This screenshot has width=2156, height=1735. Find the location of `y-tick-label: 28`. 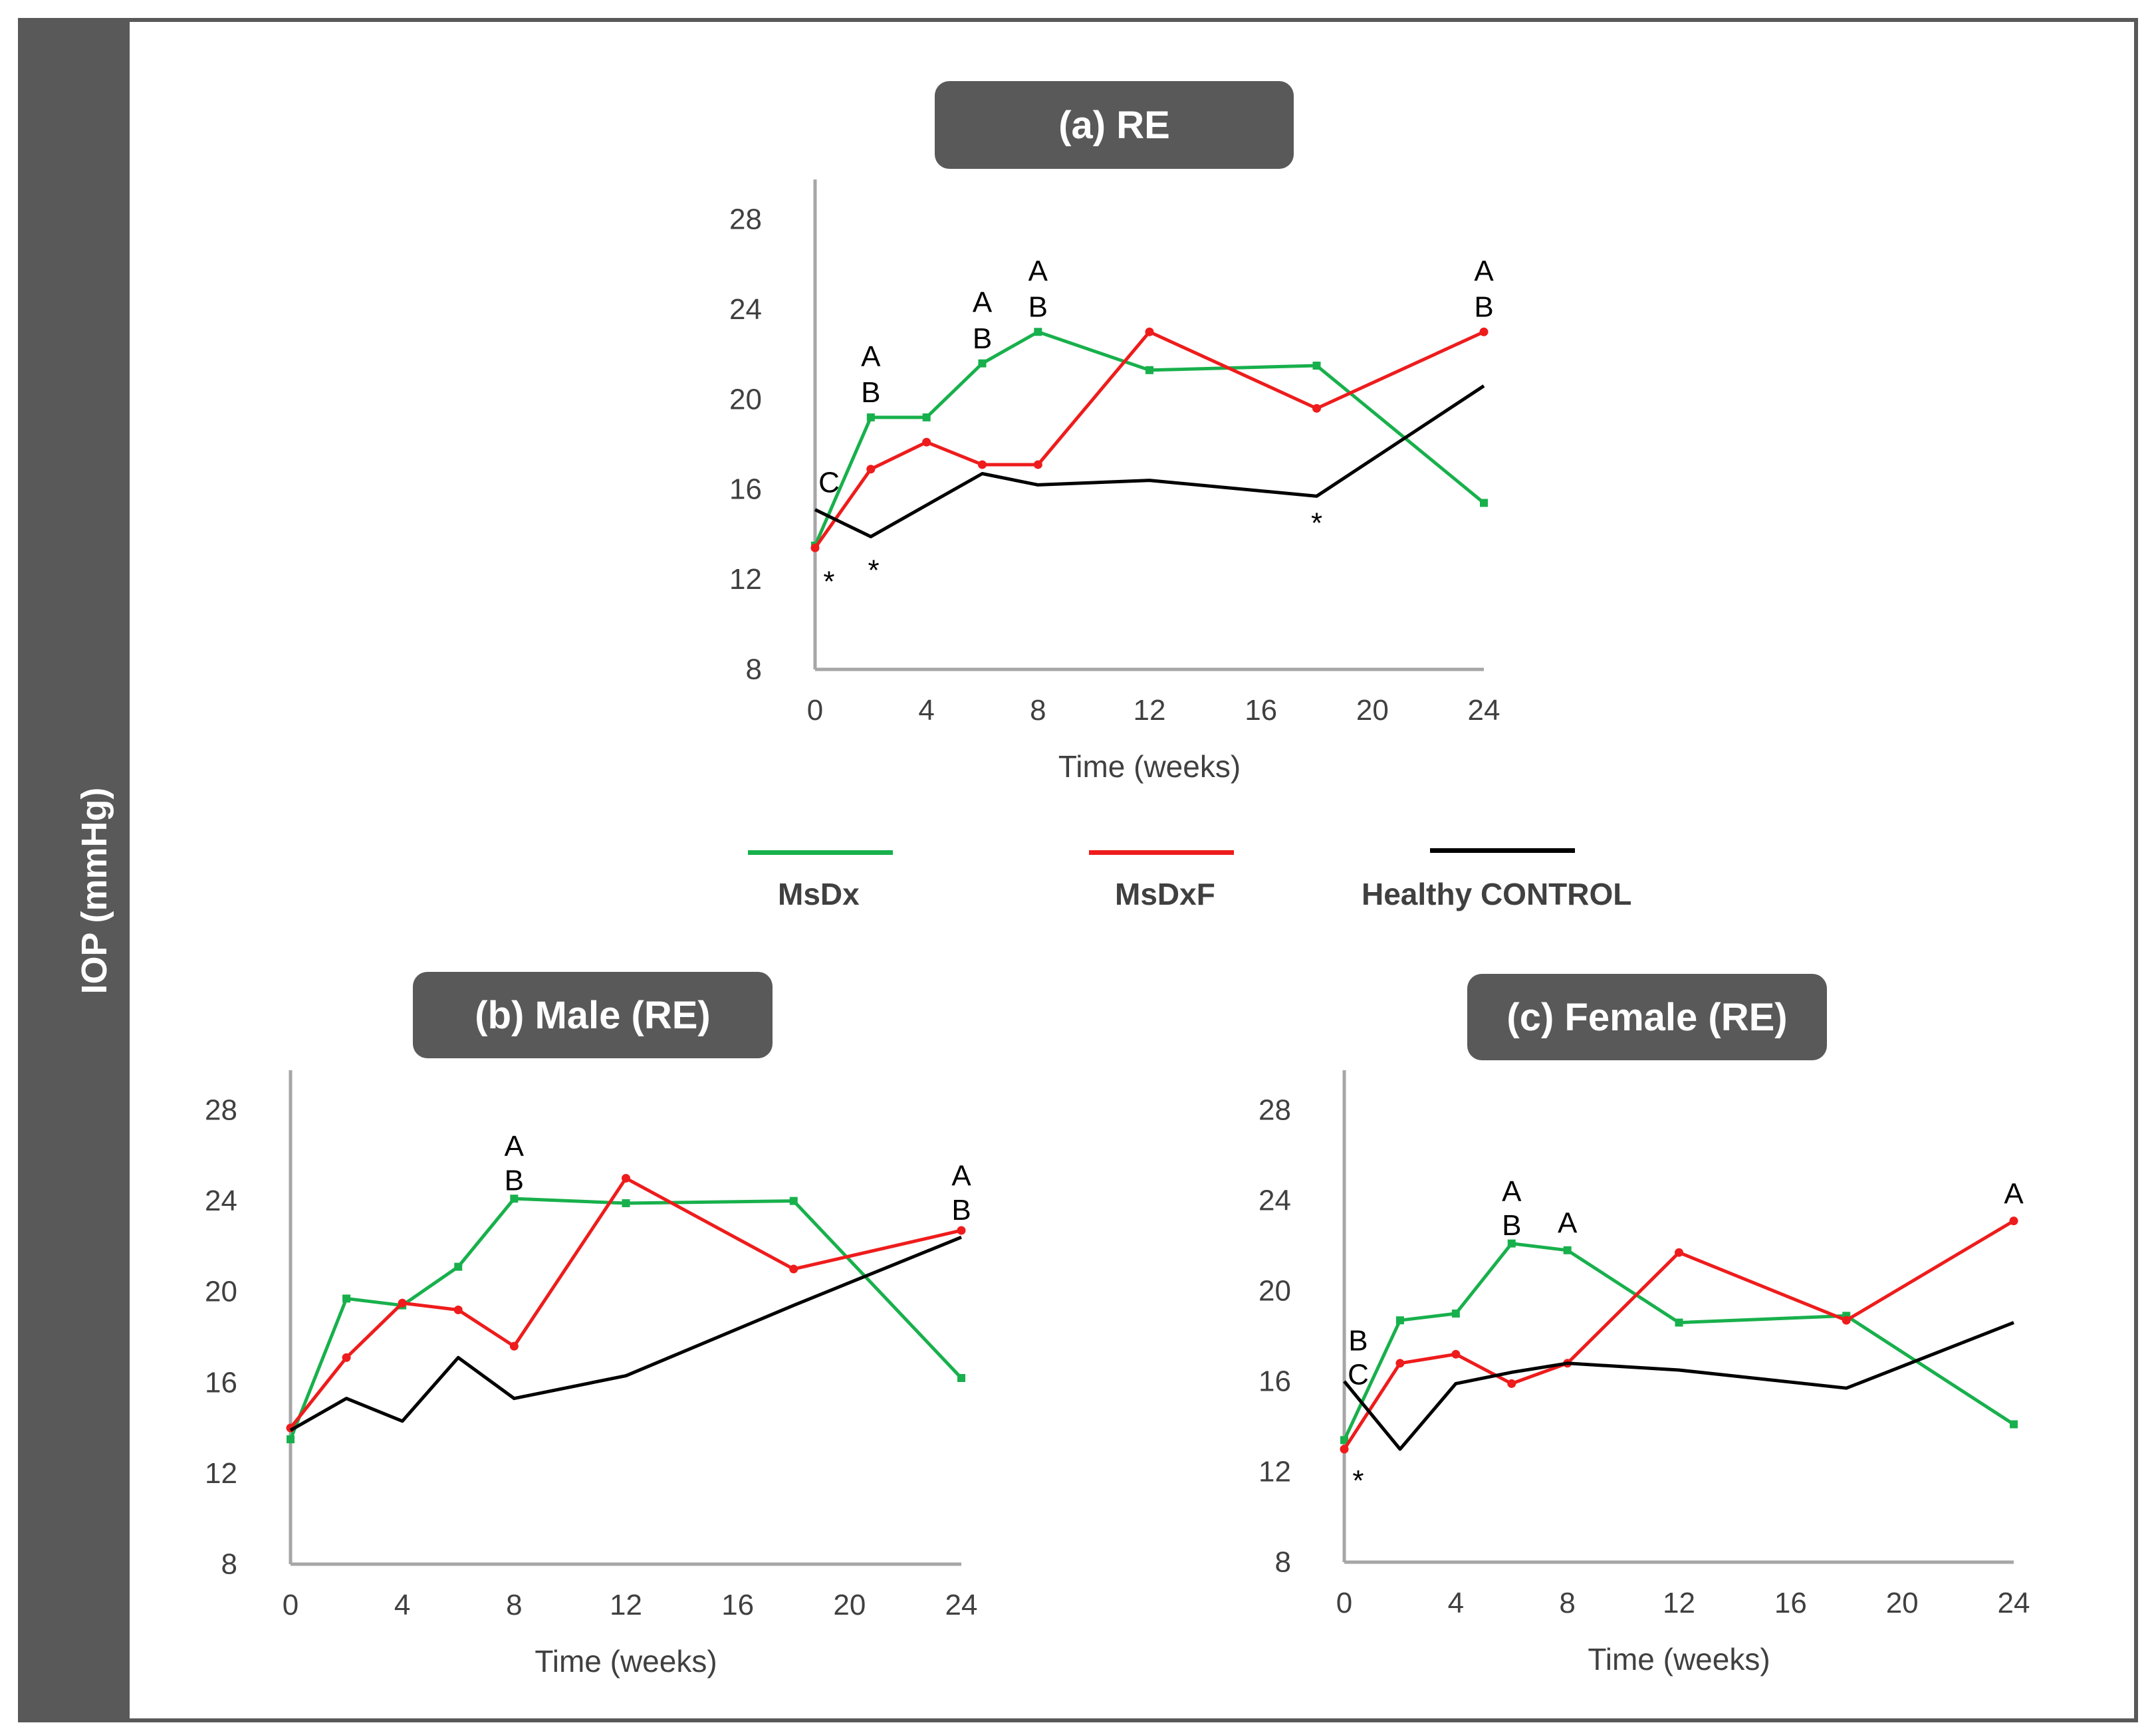

y-tick-label: 28 is located at coordinates (746, 219).